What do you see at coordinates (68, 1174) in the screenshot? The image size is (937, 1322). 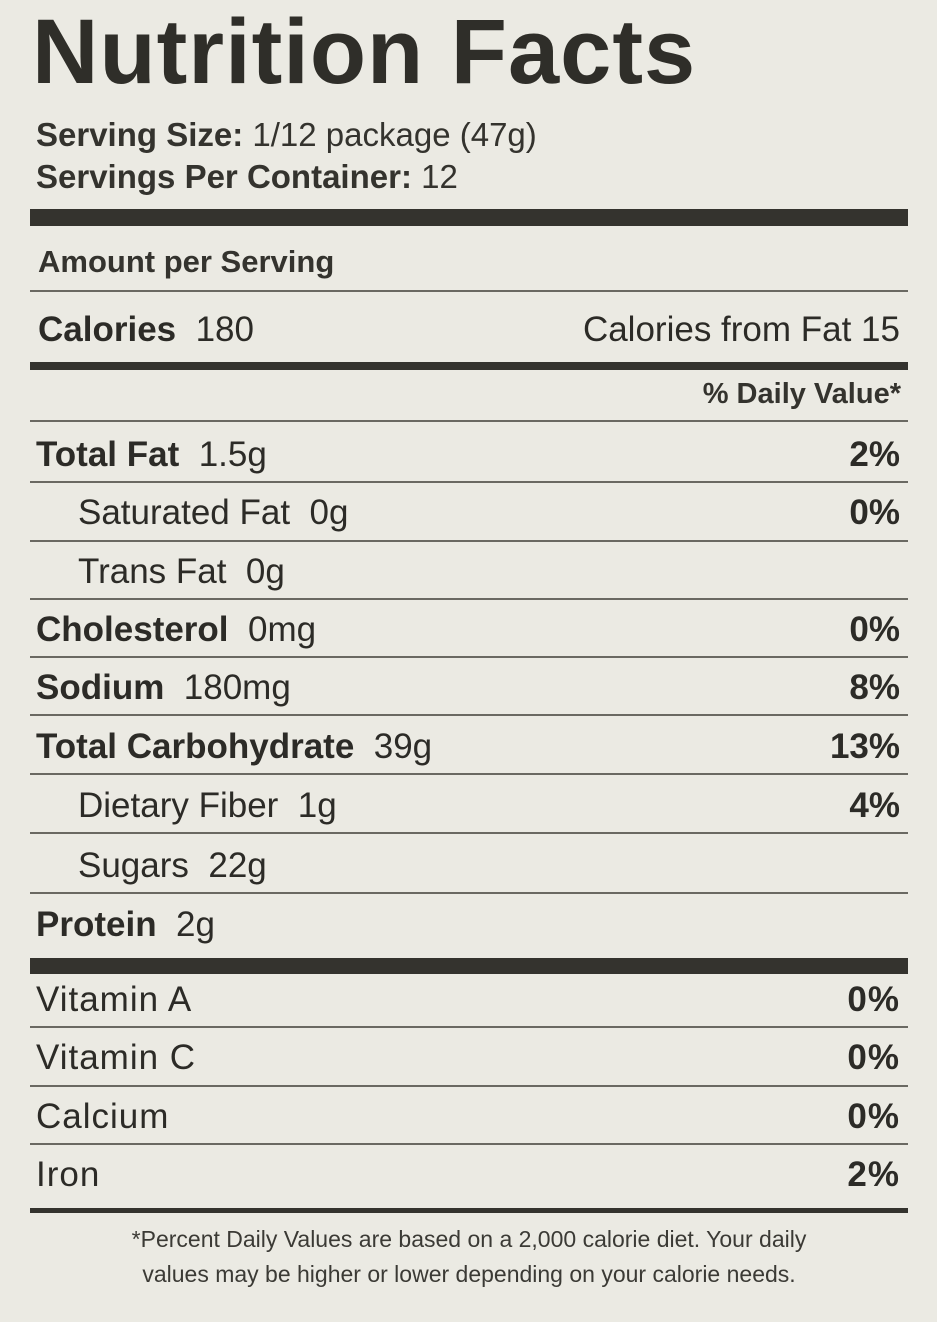 I see `vitamin-name: Iron` at bounding box center [68, 1174].